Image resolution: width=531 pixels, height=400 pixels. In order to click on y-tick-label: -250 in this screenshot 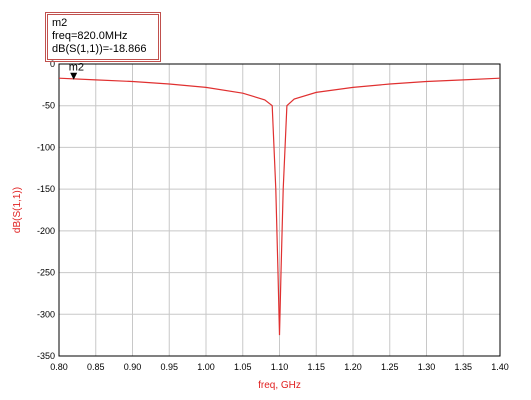, I will do `click(46, 273)`.